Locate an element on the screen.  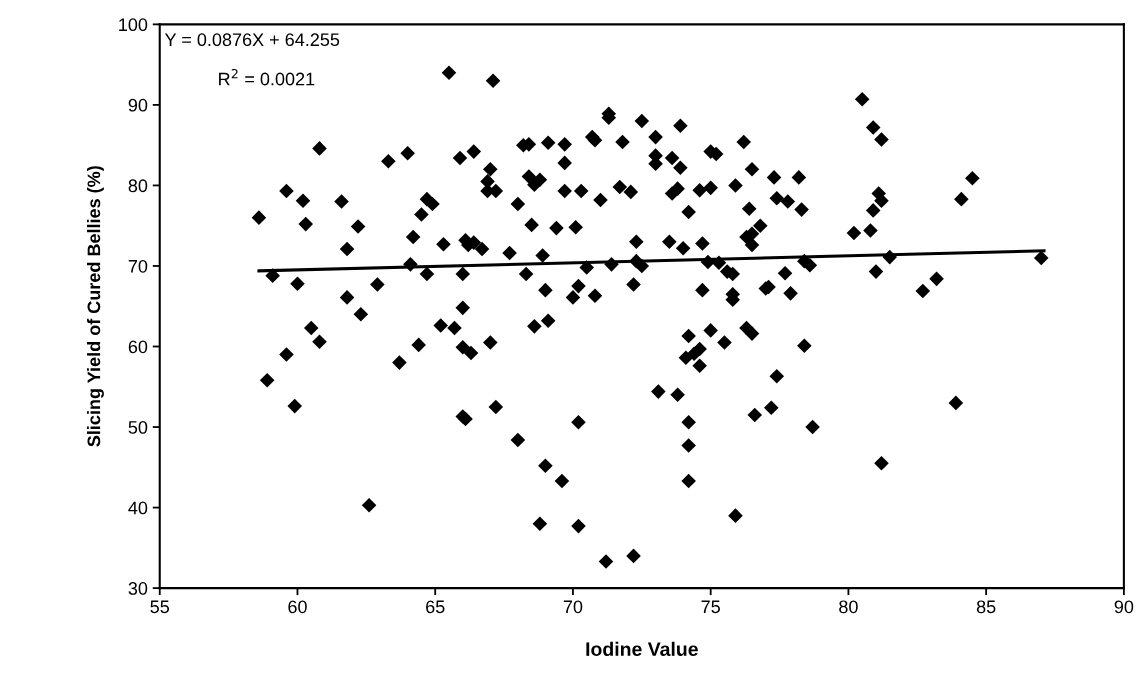
y-tick-label: 90 is located at coordinates (138, 105).